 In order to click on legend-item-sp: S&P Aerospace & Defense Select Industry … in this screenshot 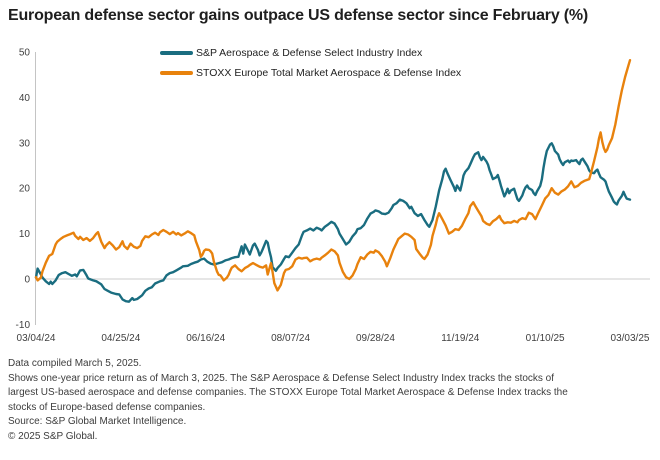, I will do `click(291, 53)`.